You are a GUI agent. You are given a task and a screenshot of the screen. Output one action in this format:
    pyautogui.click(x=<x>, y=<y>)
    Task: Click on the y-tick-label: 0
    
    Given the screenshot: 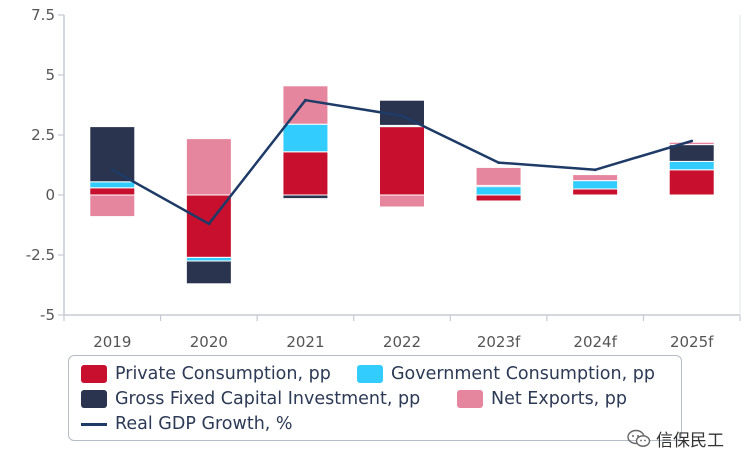 What is the action you would take?
    pyautogui.click(x=50, y=195)
    